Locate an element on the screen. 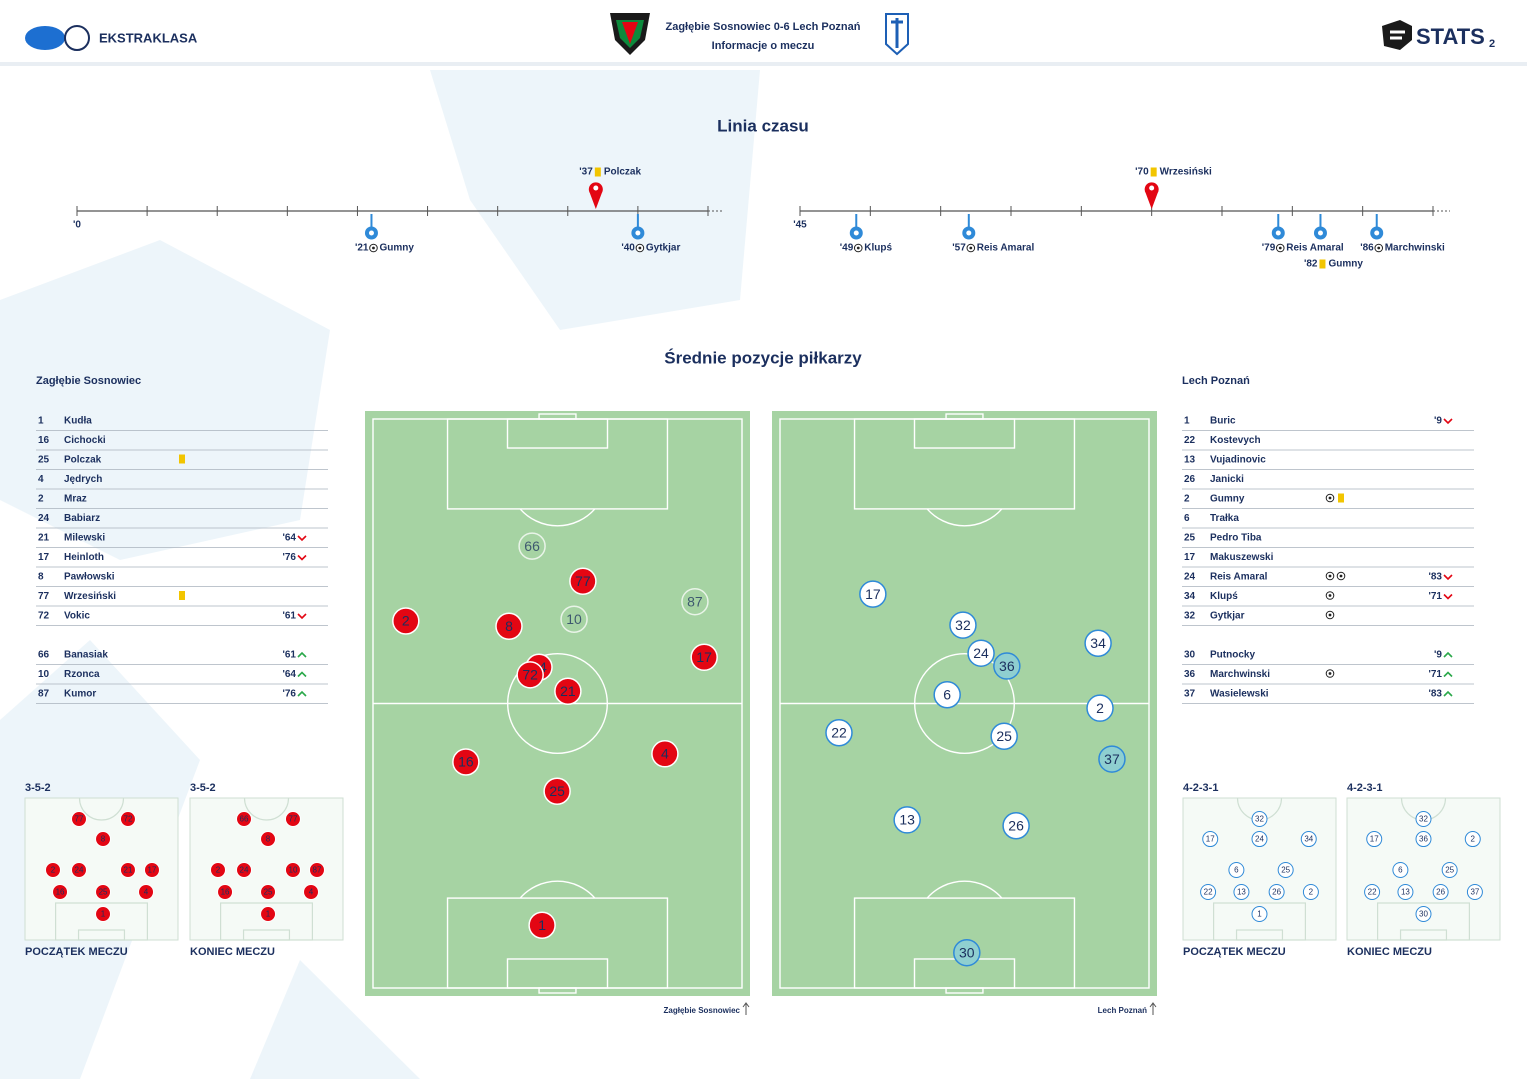  player-position-number: 66 is located at coordinates (532, 546).